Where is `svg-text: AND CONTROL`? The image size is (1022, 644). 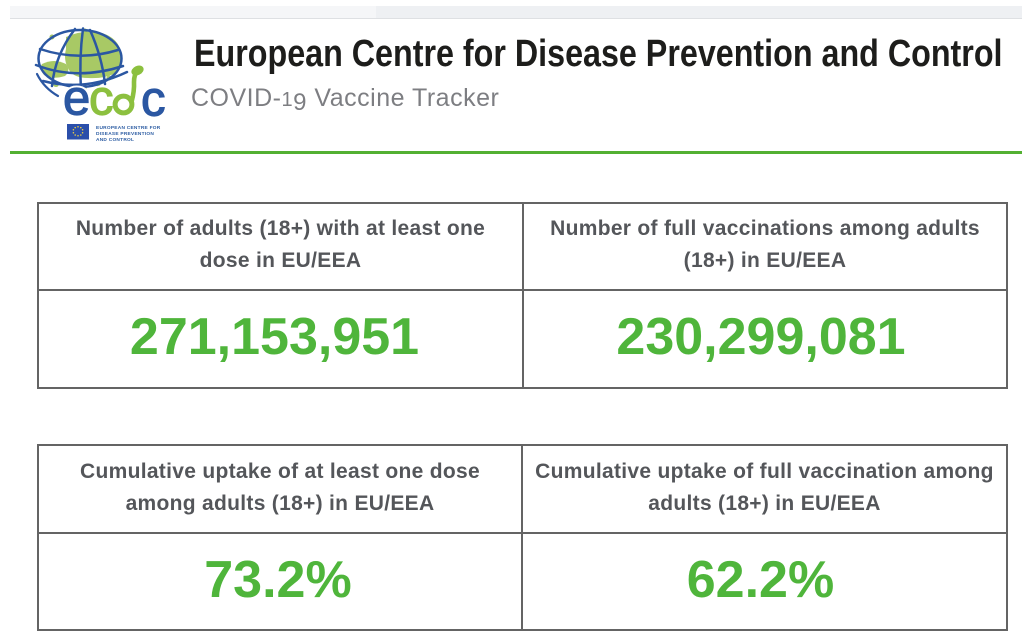 svg-text: AND CONTROL is located at coordinates (115, 140).